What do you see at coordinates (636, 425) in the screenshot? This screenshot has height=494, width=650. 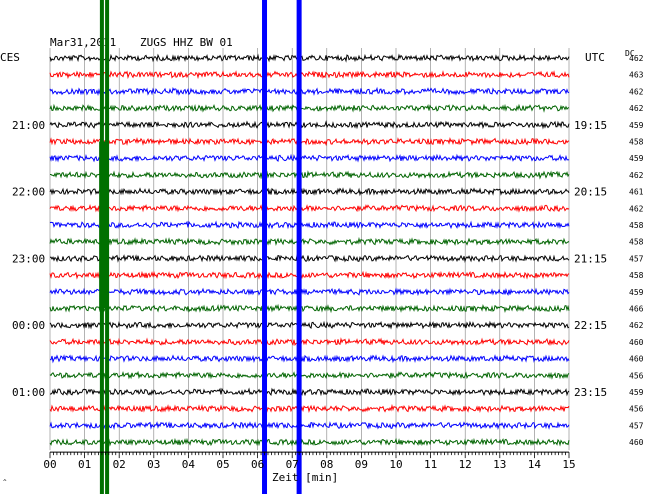 I see `dc-offset-22: 457` at bounding box center [636, 425].